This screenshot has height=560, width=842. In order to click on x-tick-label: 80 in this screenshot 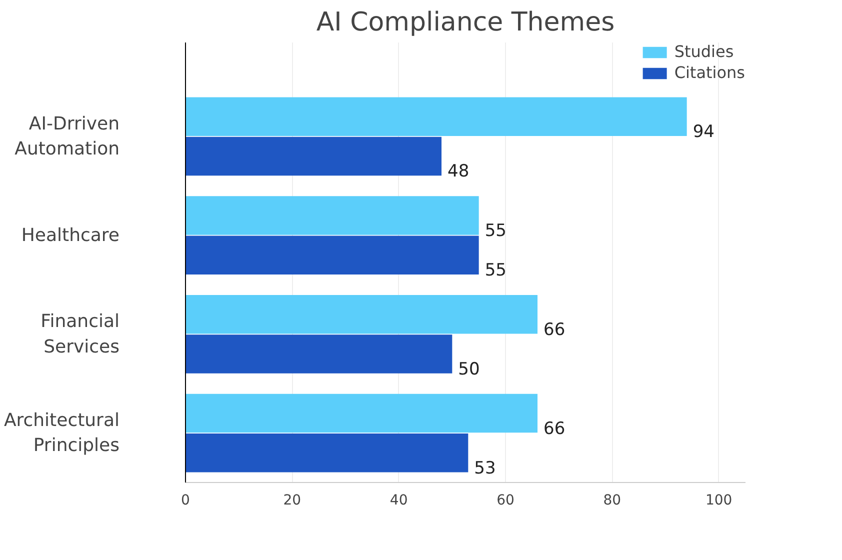, I will do `click(612, 500)`.